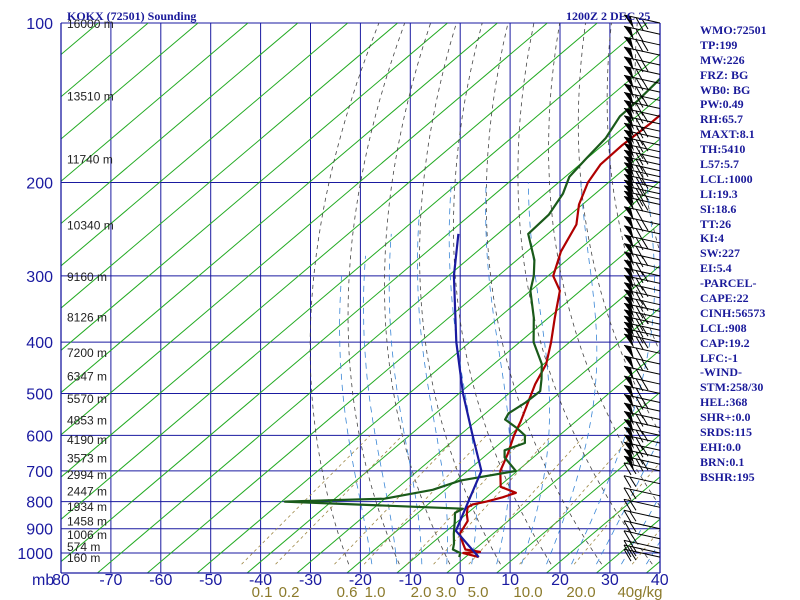  What do you see at coordinates (110, 580) in the screenshot?
I see `temperature-tick-label: -70` at bounding box center [110, 580].